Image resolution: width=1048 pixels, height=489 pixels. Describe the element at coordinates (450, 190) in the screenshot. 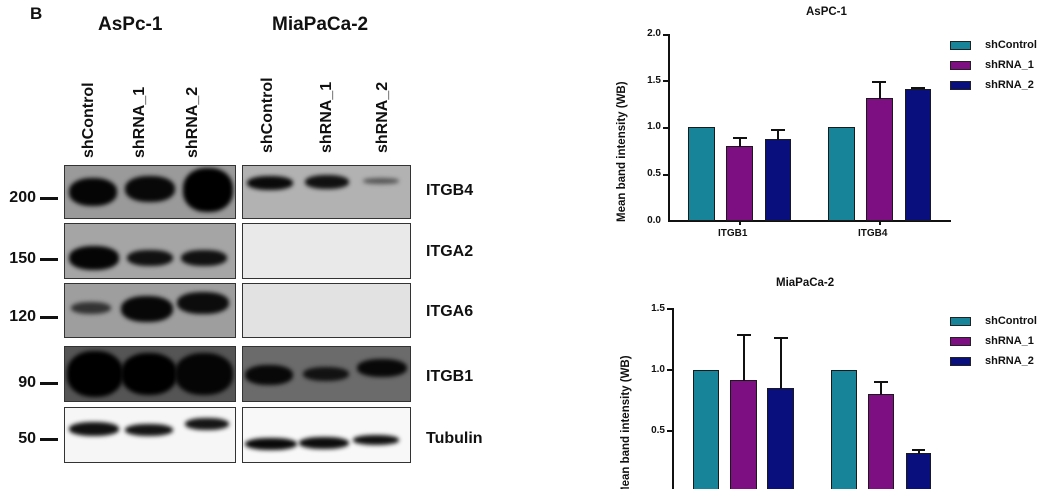

I see `protein-label: ITGB4` at that location.